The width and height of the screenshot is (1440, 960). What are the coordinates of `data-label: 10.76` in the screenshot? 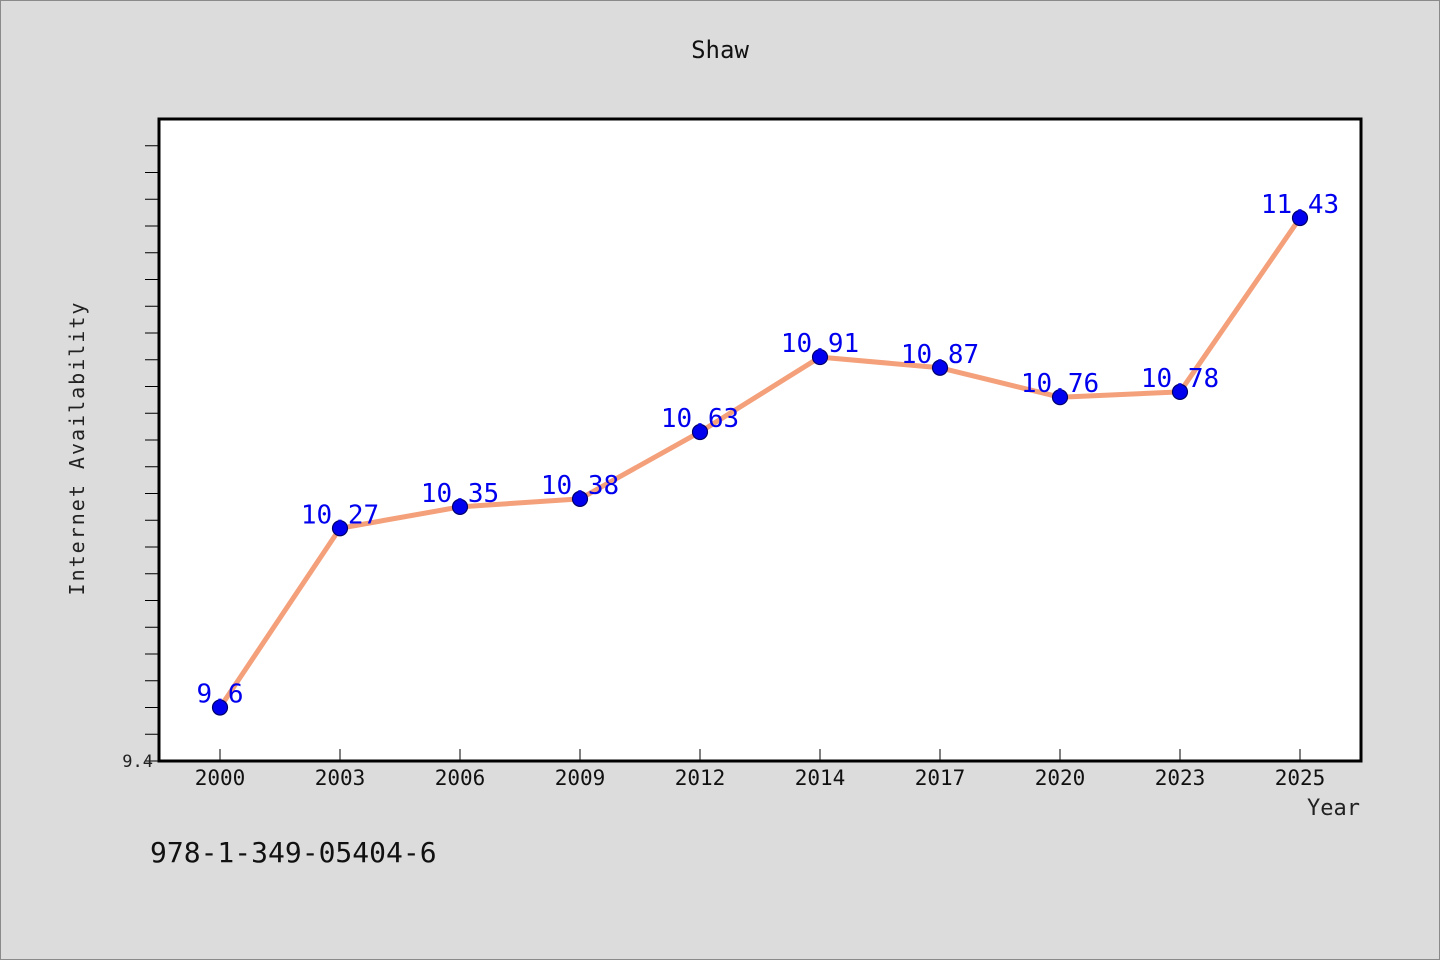 It's located at (1060, 384).